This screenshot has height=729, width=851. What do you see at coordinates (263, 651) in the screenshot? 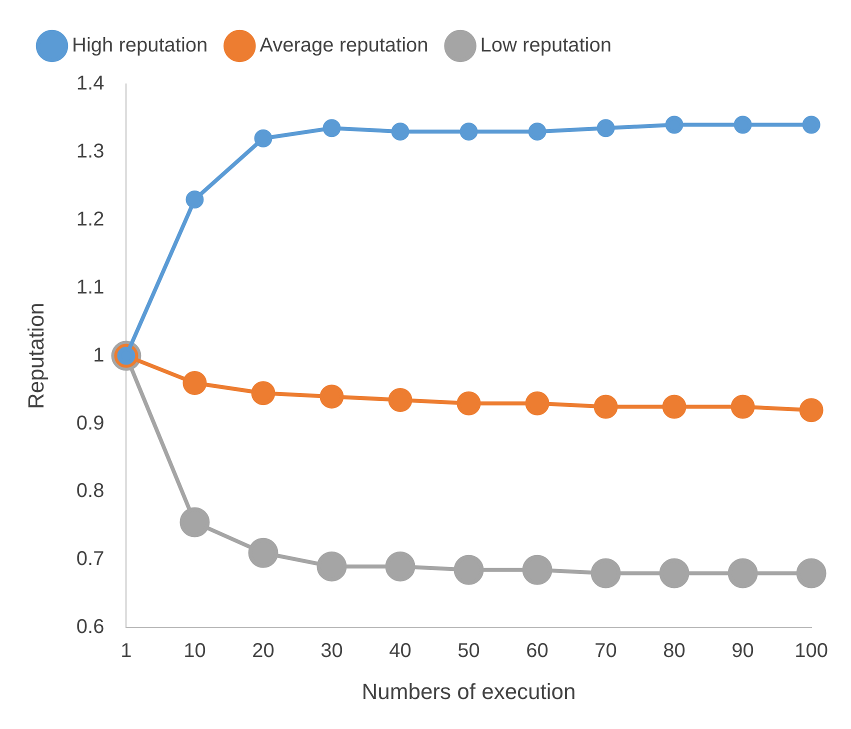
I see `x-tick-label: 20` at bounding box center [263, 651].